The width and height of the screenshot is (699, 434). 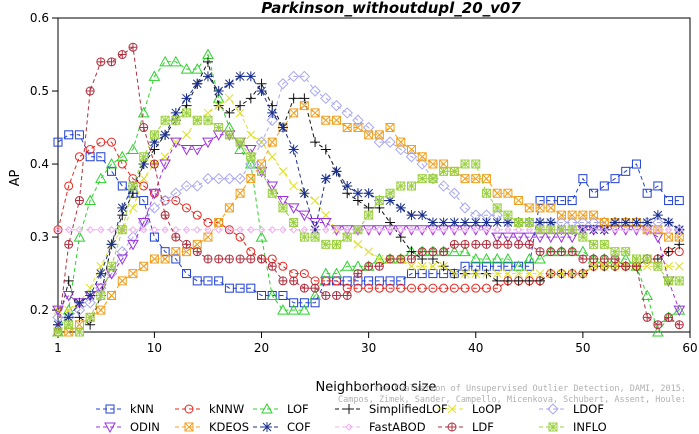 I want to click on legend-item-knnw: kNNW, so click(x=209, y=409).